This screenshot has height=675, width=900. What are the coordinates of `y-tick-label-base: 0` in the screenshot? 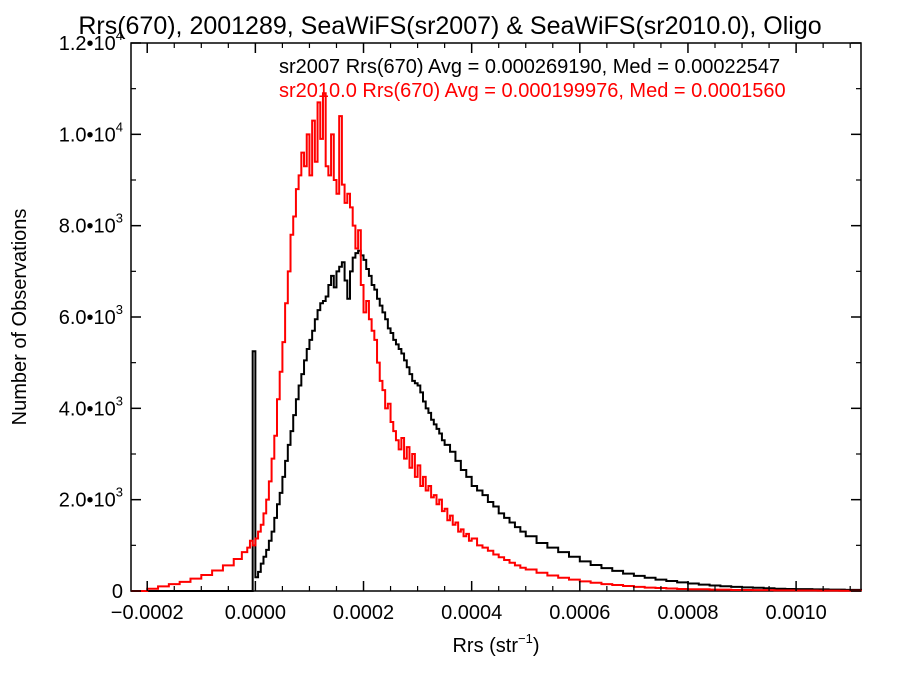 It's located at (117, 592).